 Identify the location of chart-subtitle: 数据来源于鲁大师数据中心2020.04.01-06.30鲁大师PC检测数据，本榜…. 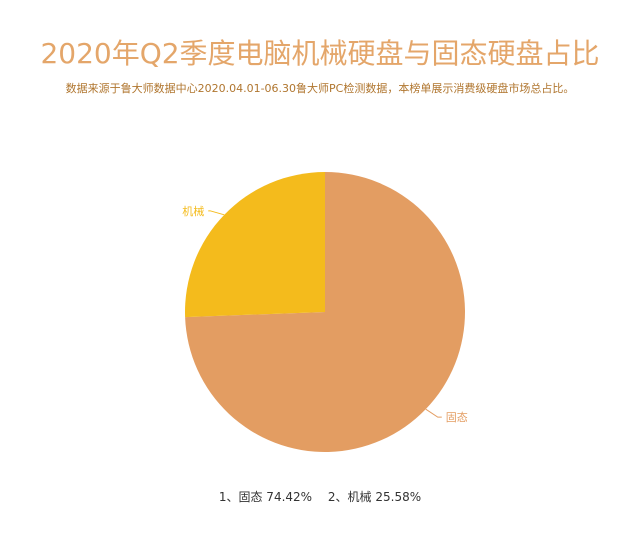
(320, 88).